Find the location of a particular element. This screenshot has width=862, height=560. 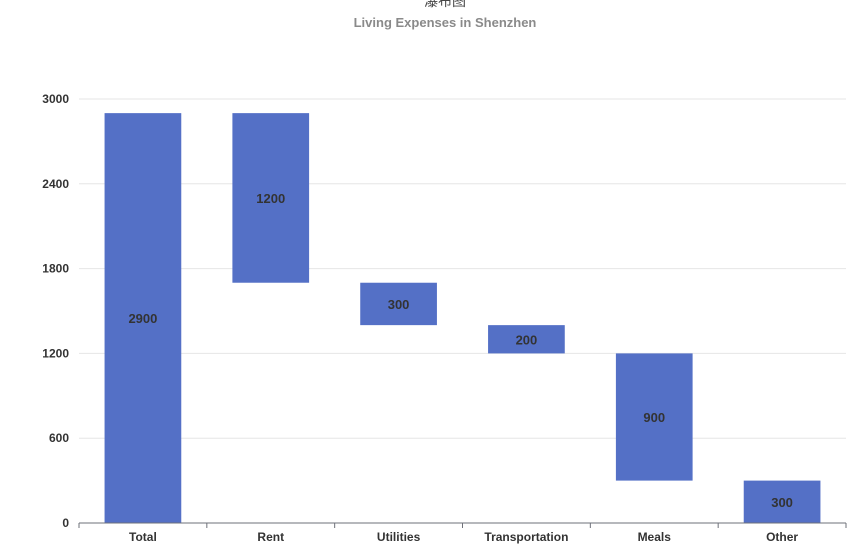

bar-rent is located at coordinates (271, 198).